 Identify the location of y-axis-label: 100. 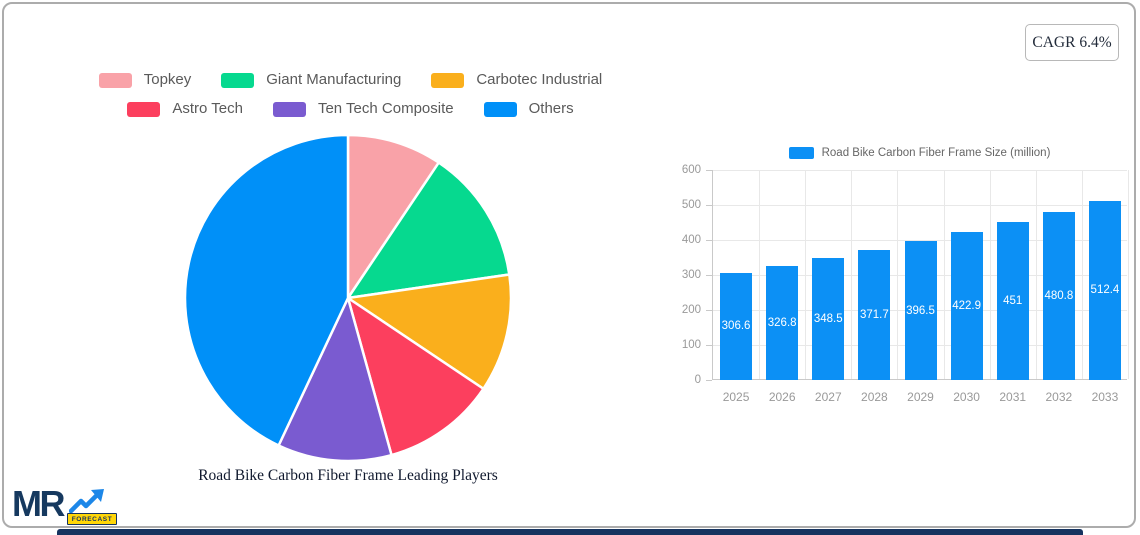
(691, 345).